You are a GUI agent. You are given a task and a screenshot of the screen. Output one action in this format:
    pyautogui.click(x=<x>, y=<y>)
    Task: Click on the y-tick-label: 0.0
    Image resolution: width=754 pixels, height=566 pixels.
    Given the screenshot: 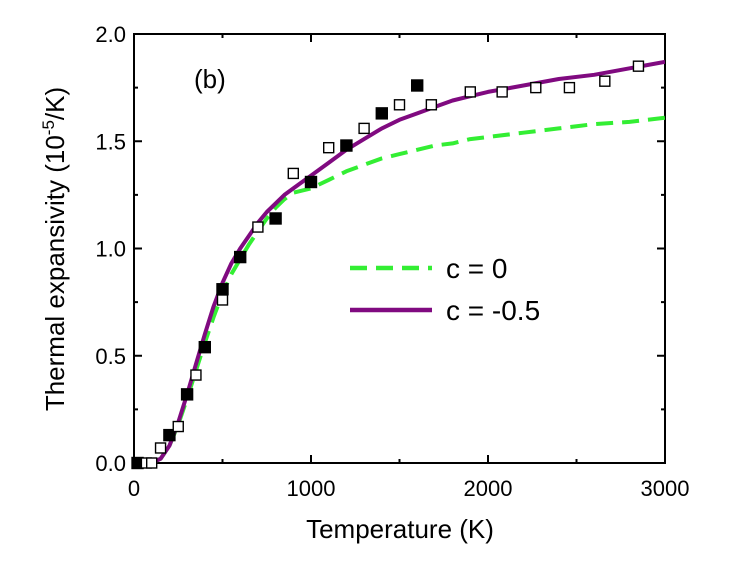 What is the action you would take?
    pyautogui.click(x=110, y=463)
    